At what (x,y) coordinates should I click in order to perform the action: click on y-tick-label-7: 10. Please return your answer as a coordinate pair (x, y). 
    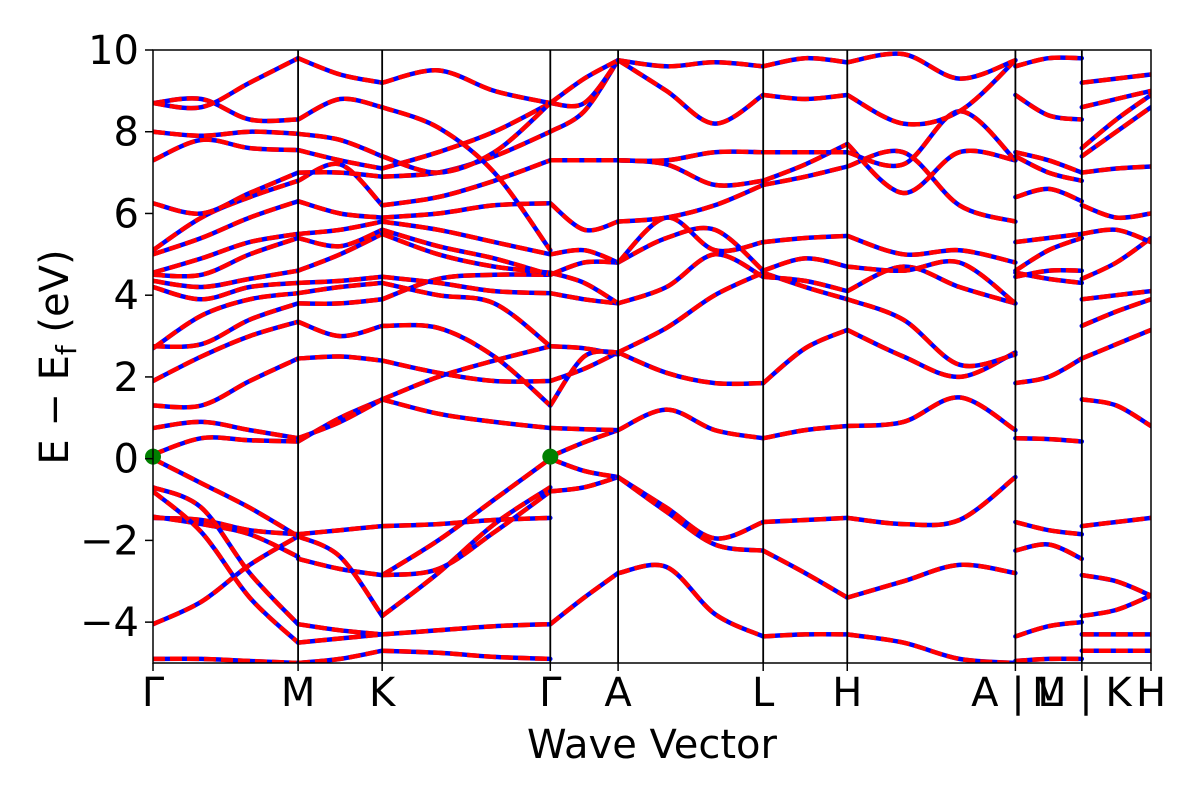
    Looking at the image, I should click on (113, 51).